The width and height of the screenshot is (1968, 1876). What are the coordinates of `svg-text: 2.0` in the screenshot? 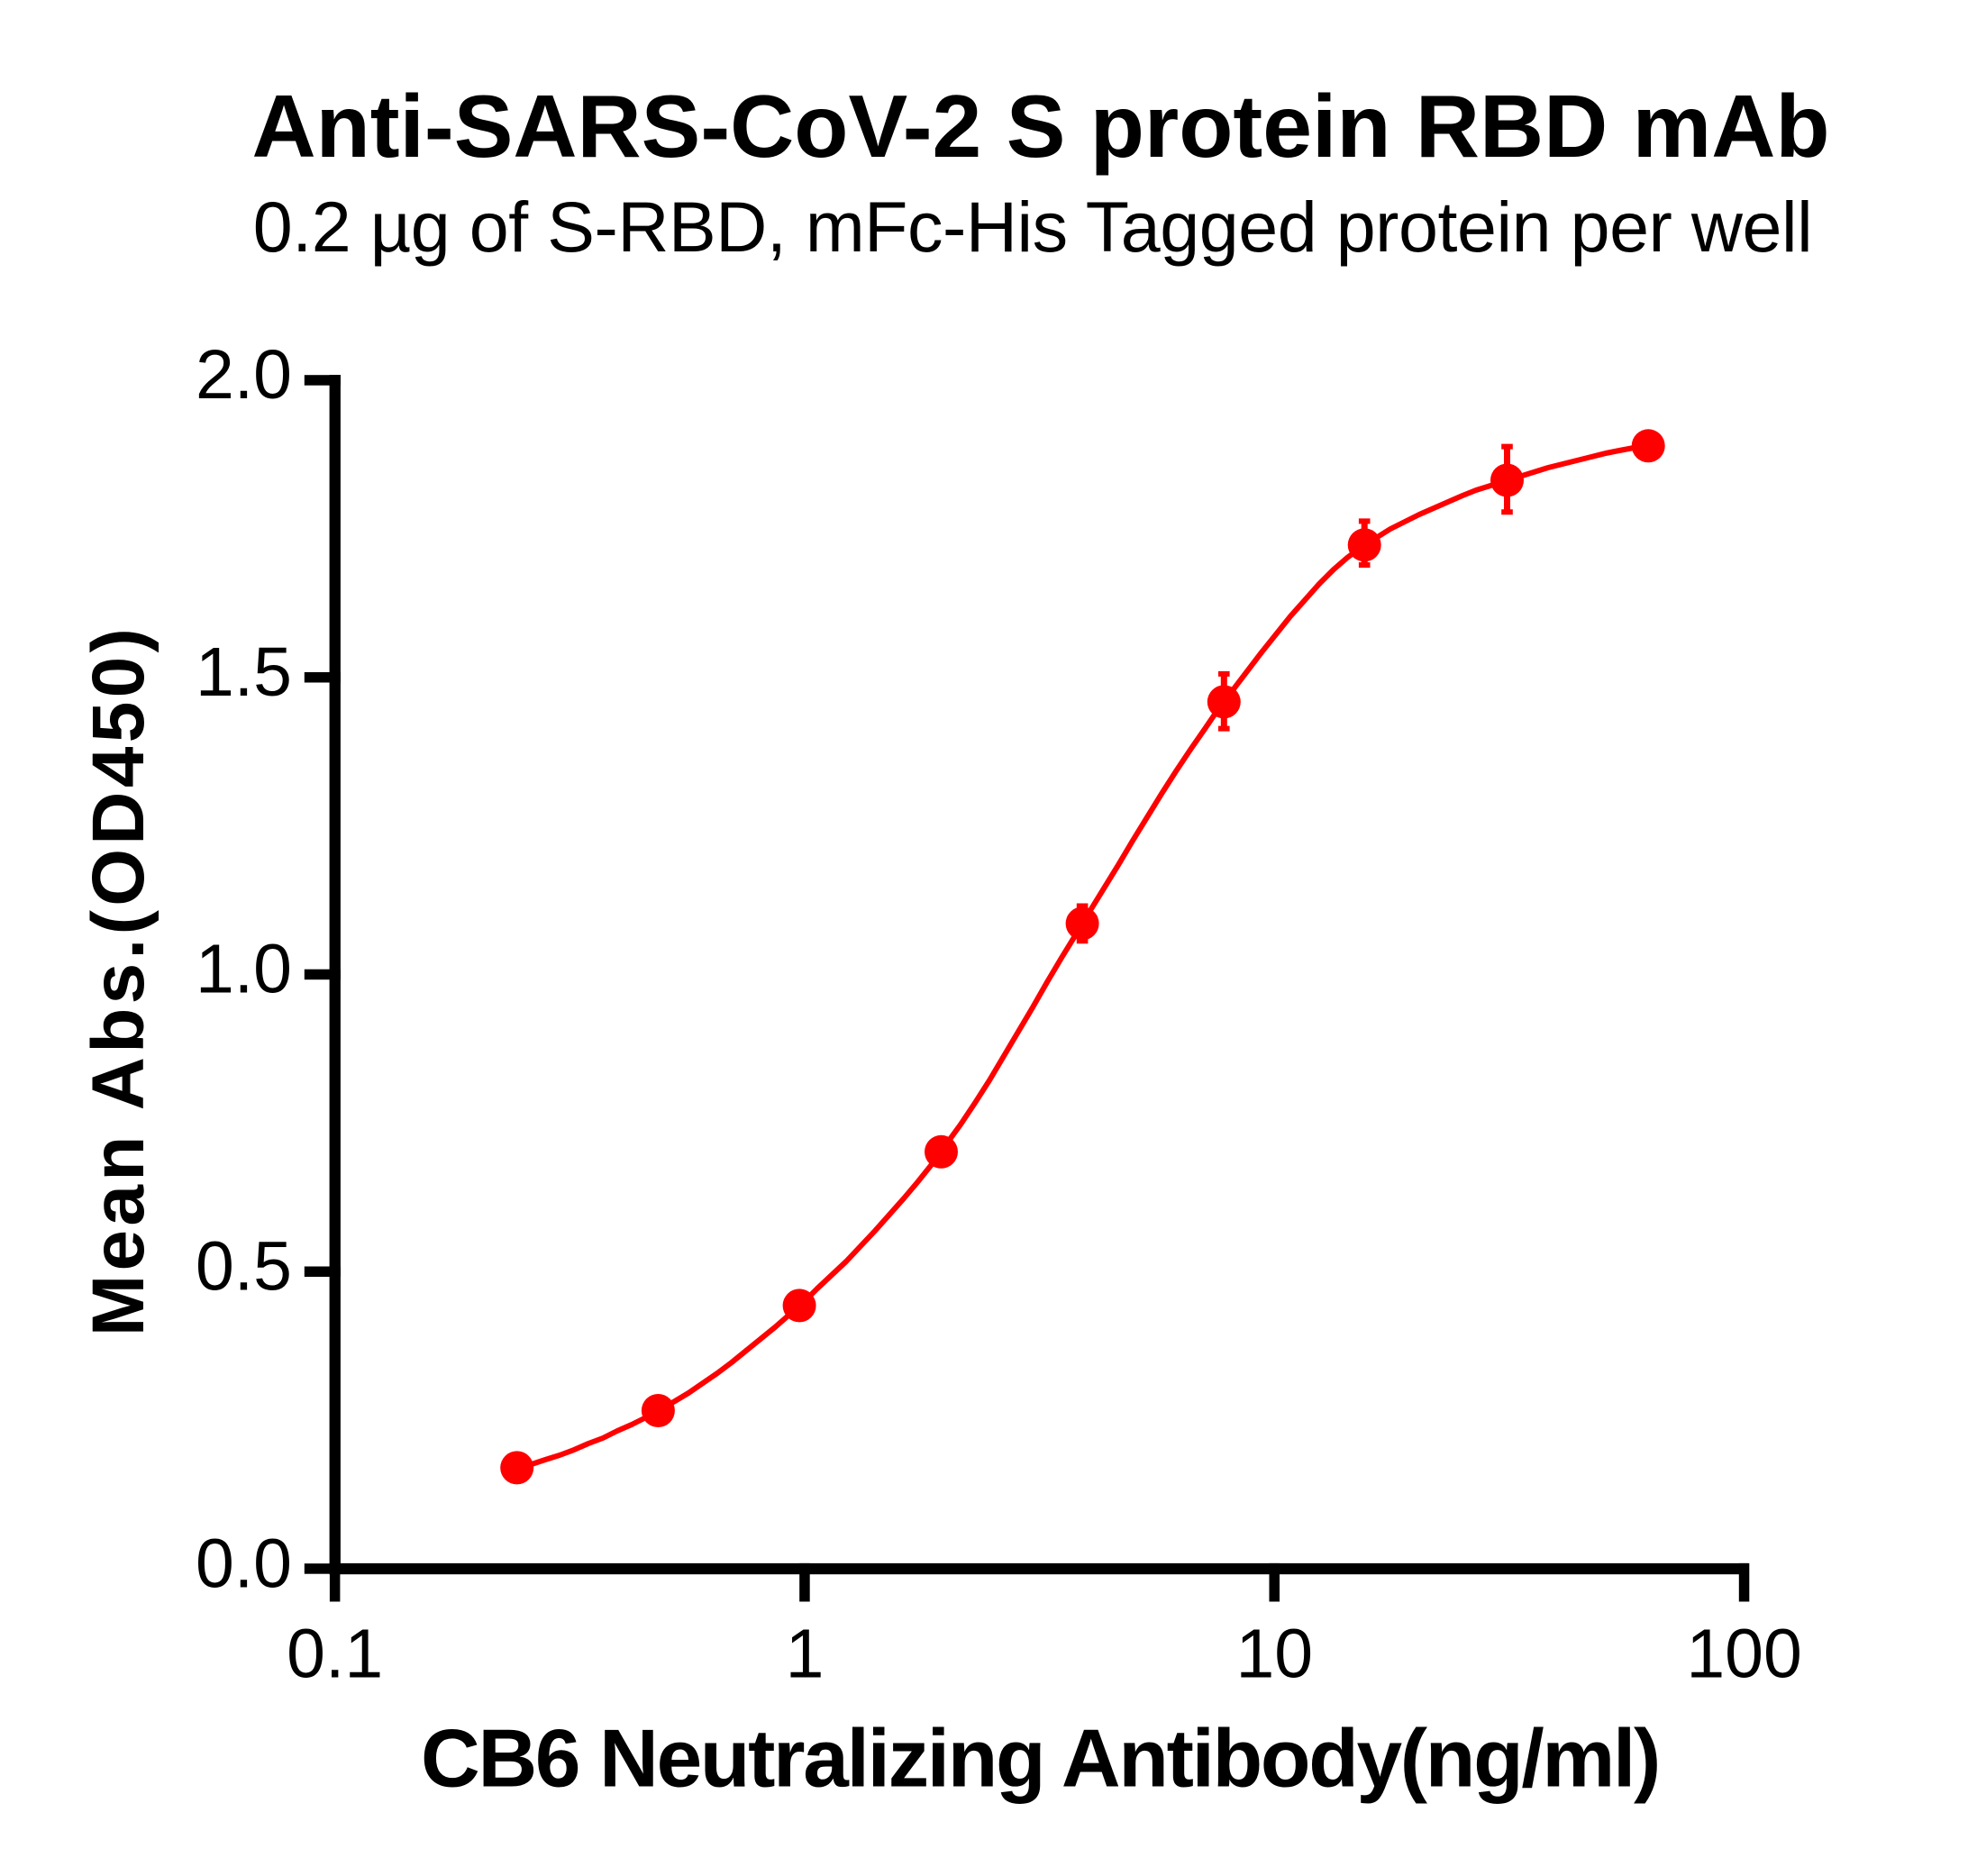 It's located at (244, 375).